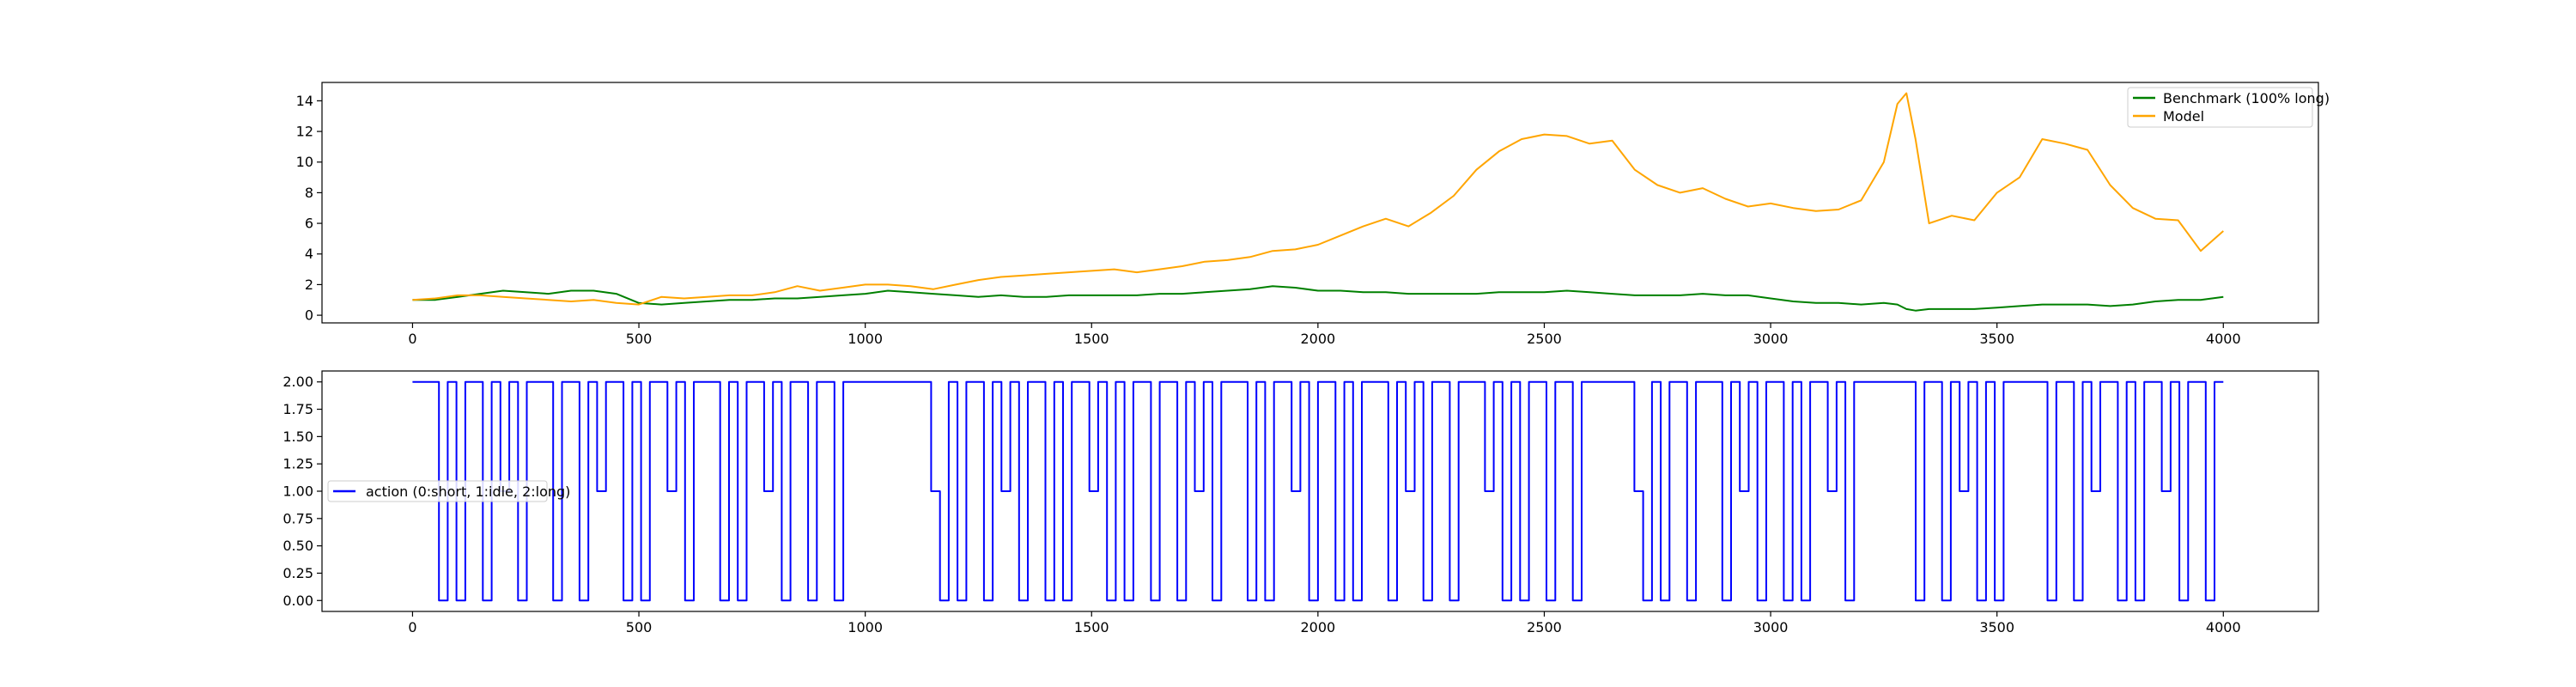 Image resolution: width=2576 pixels, height=687 pixels. What do you see at coordinates (309, 208) in the screenshot?
I see `top-y-ticks: 0 2 4 6 8 10 12 14` at bounding box center [309, 208].